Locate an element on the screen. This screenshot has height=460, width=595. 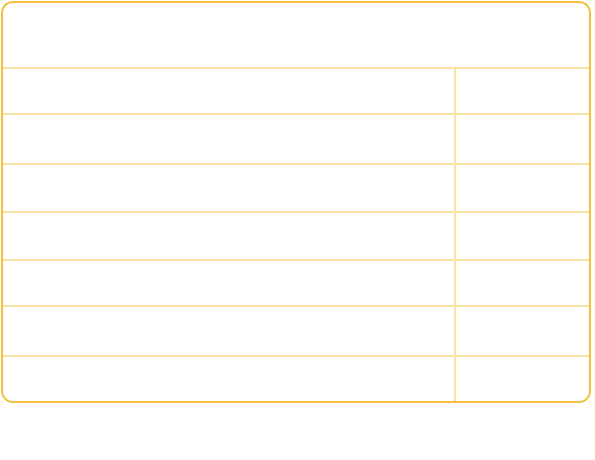
card-header is located at coordinates (296, 36).